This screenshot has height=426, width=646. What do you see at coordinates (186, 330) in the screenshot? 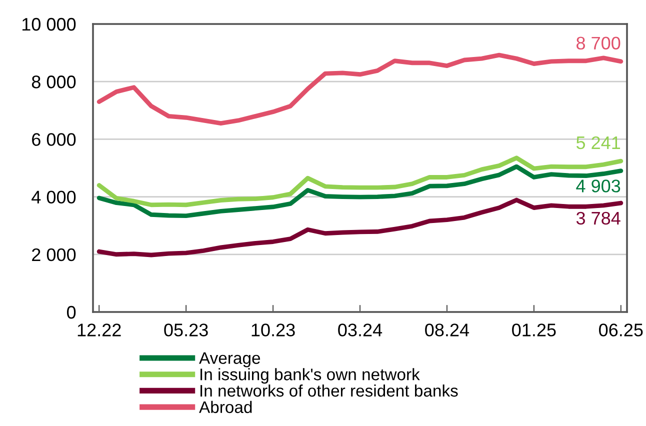
I see `x-tick-label: 05.23` at bounding box center [186, 330].